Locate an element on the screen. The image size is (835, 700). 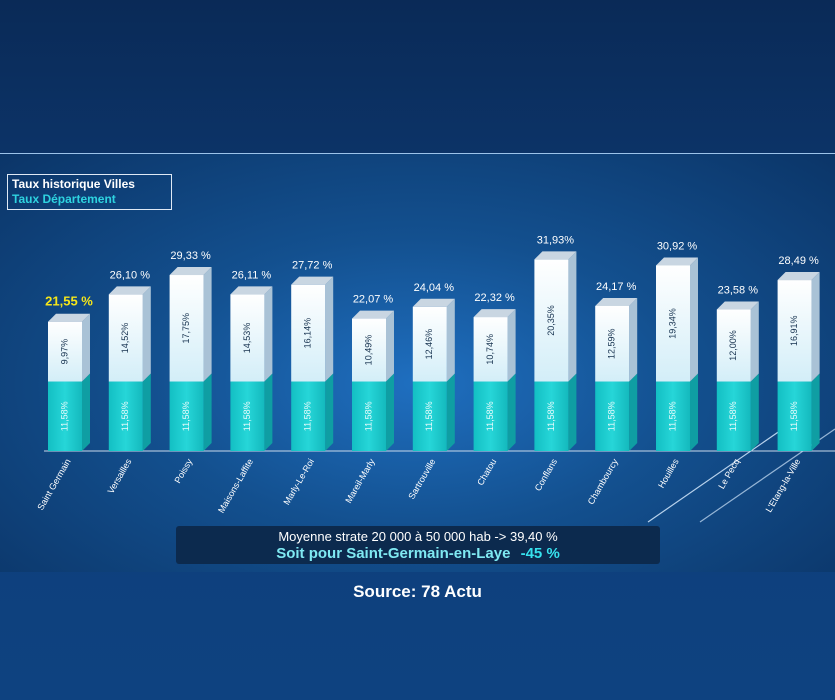
total-label: 23,58 % is located at coordinates (738, 291).